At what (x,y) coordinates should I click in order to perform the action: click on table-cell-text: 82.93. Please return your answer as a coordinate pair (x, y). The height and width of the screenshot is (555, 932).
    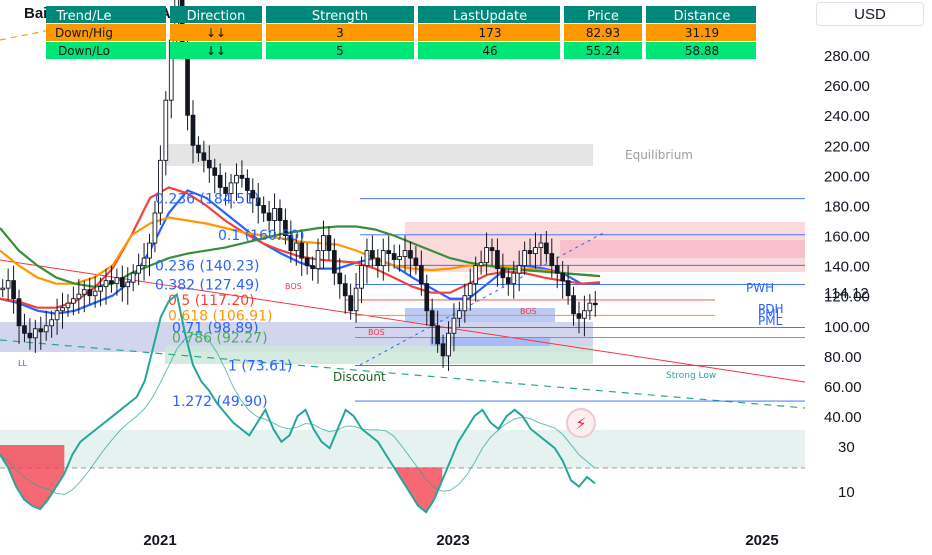
    Looking at the image, I should click on (603, 33).